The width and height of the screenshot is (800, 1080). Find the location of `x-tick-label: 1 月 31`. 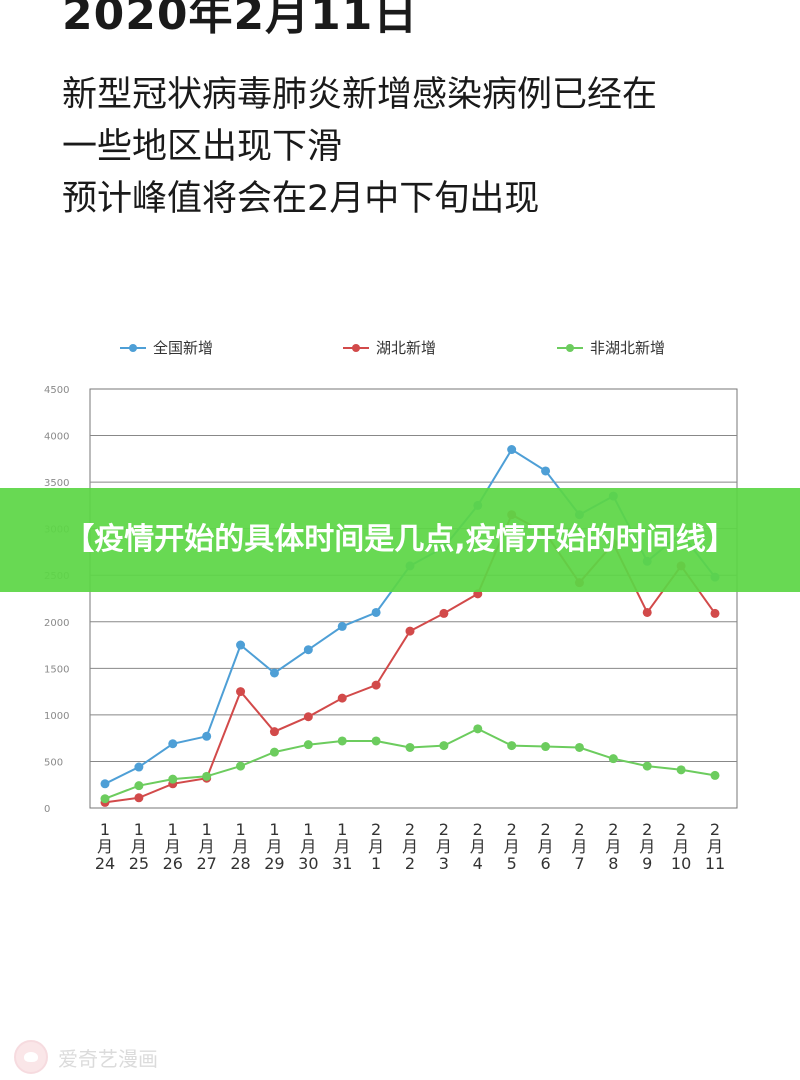

x-tick-label: 1 月 31 is located at coordinates (342, 846).